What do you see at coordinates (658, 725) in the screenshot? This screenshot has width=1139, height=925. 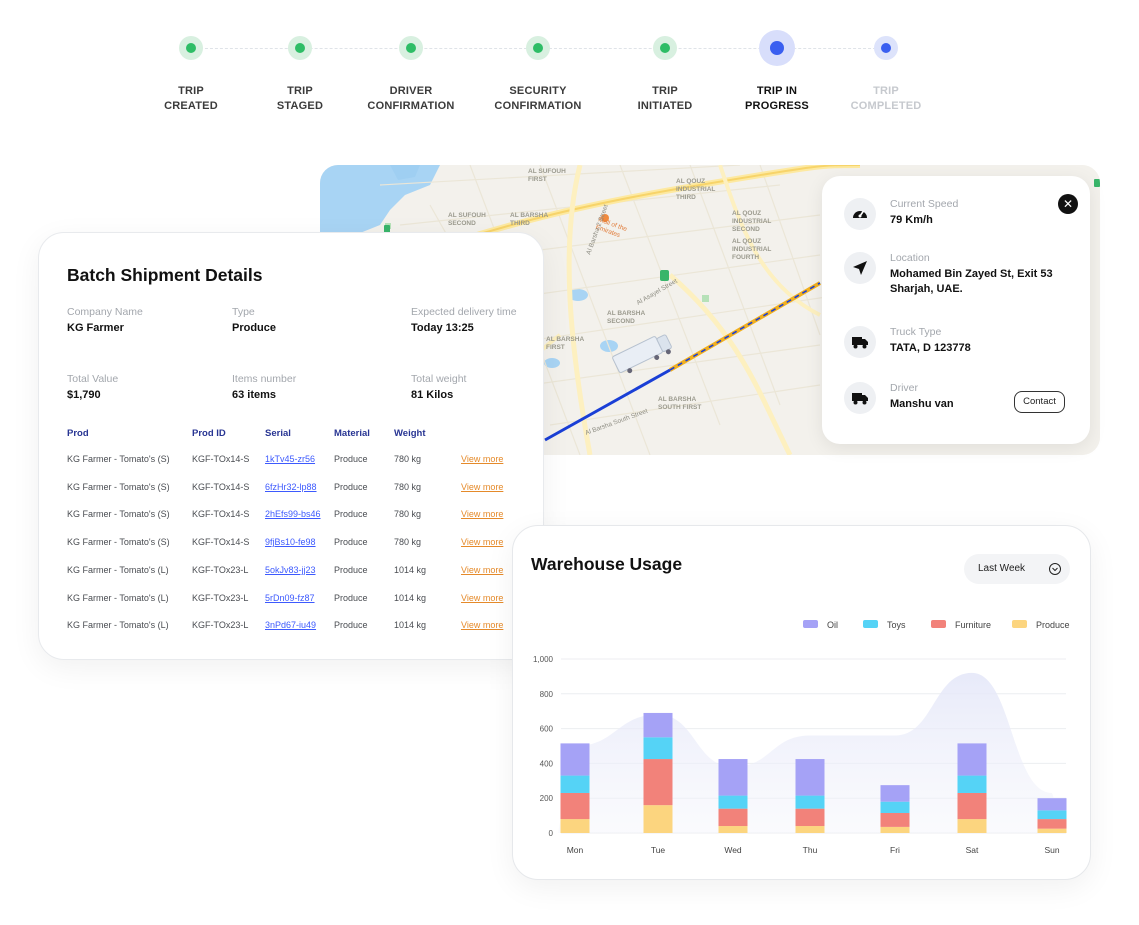 I see `bar-oil-tue` at bounding box center [658, 725].